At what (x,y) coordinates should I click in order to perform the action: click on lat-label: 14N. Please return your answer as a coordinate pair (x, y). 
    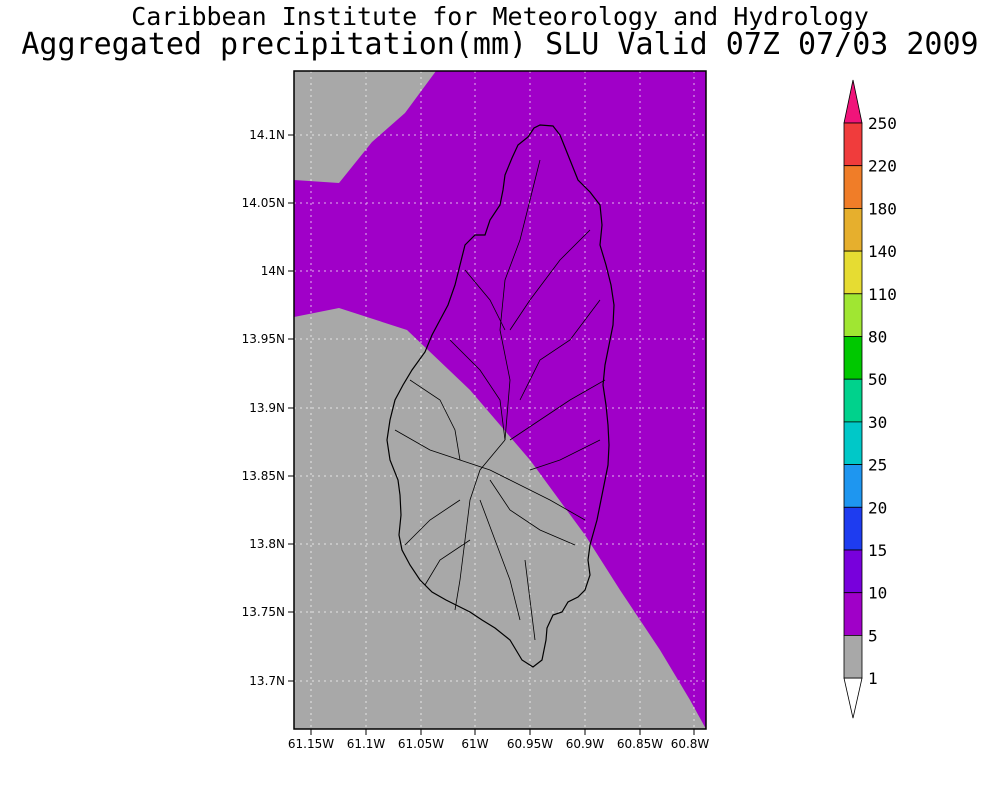
    Looking at the image, I should click on (273, 271).